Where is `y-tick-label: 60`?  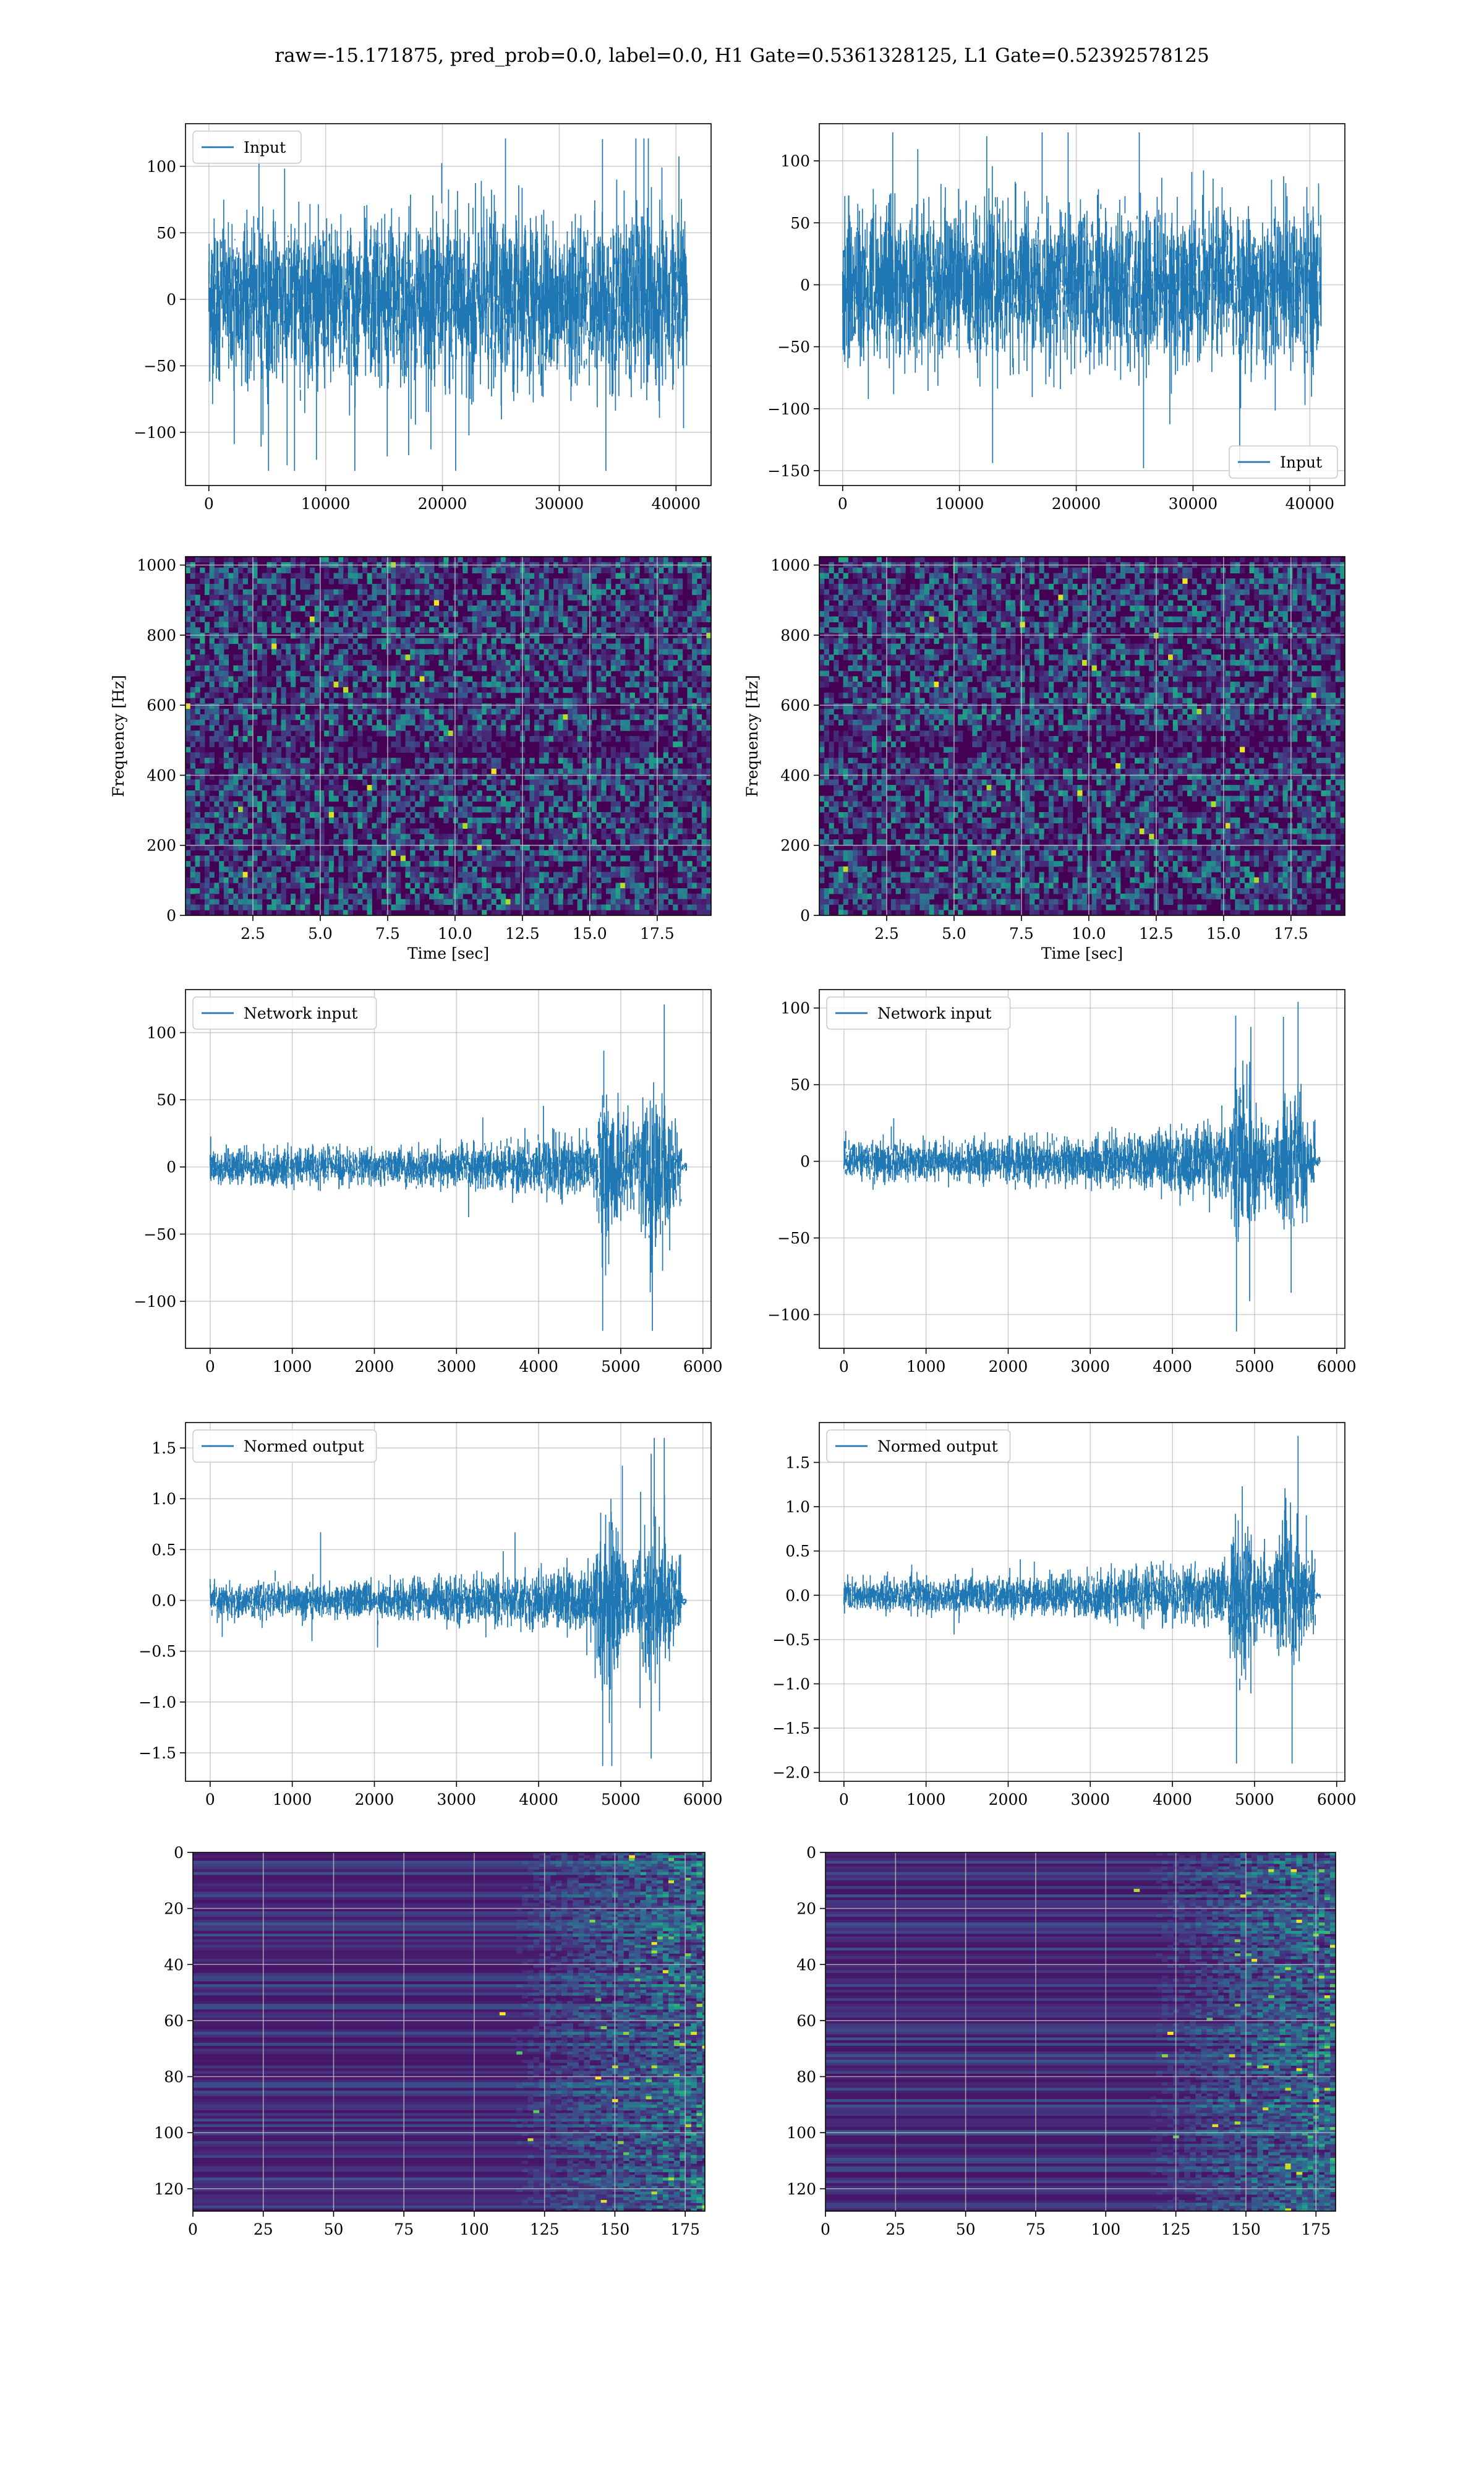
y-tick-label: 60 is located at coordinates (174, 2021).